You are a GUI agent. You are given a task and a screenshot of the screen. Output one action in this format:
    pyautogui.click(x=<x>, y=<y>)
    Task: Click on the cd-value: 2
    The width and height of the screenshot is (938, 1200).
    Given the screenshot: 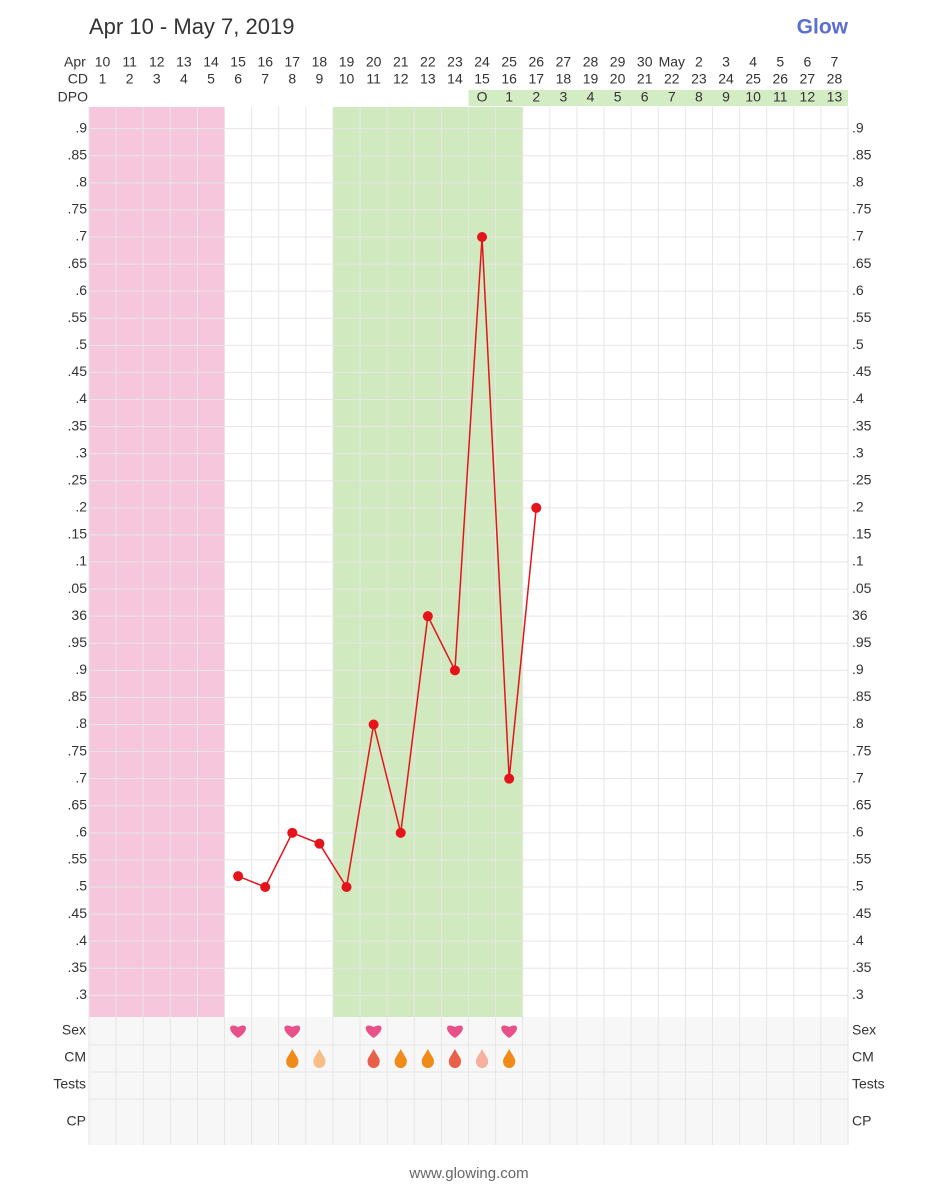 What is the action you would take?
    pyautogui.click(x=130, y=79)
    